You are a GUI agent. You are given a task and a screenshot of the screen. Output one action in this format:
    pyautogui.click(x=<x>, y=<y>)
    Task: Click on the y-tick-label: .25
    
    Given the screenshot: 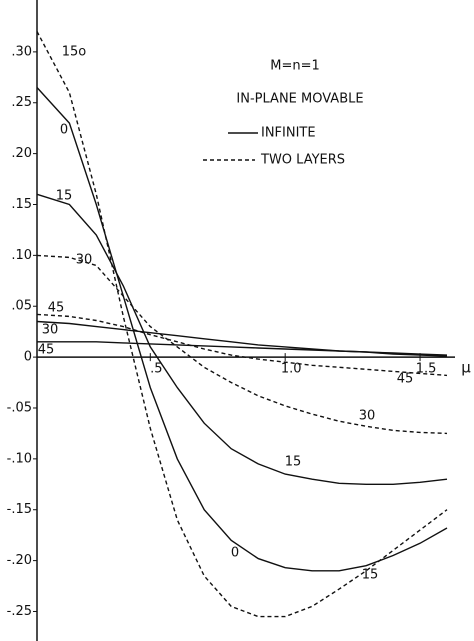 What is the action you would take?
    pyautogui.click(x=21, y=102)
    